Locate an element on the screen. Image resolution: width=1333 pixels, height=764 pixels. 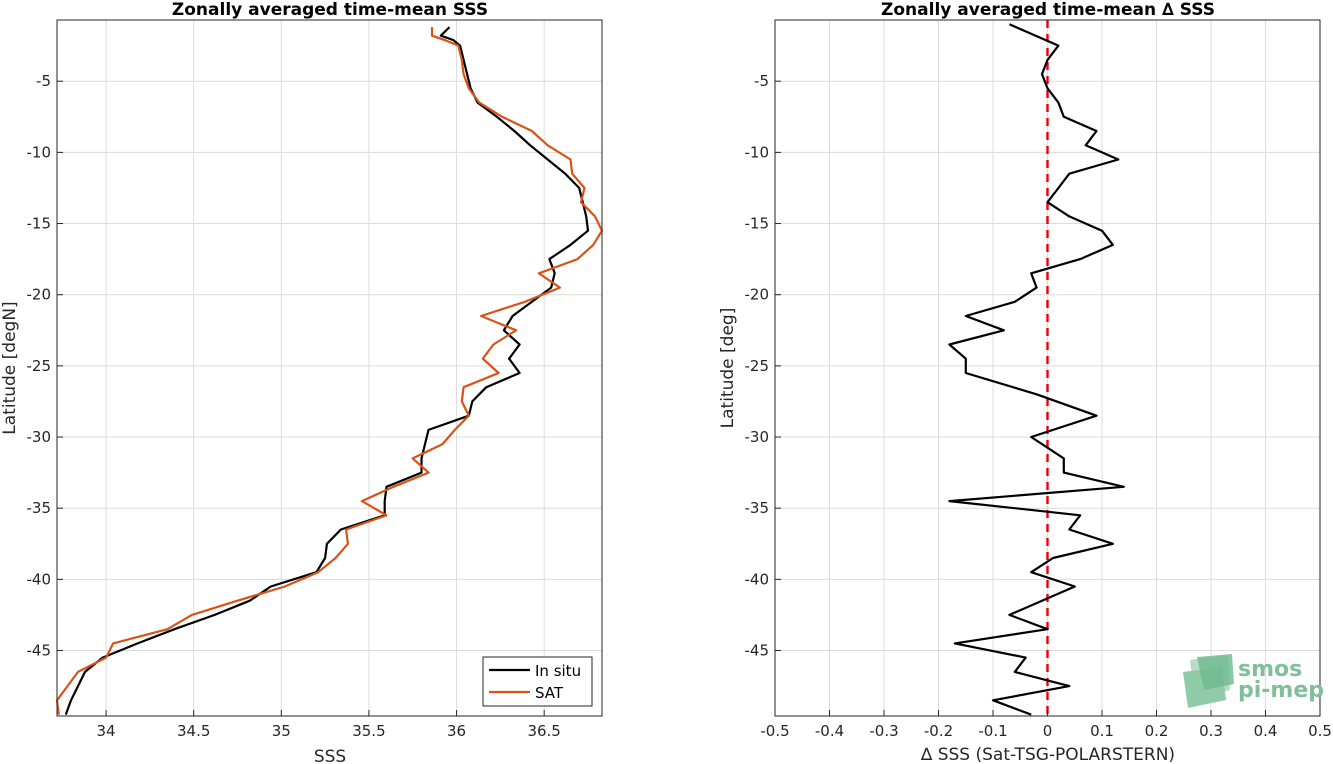
legend: In situ SAT is located at coordinates (537, 681).